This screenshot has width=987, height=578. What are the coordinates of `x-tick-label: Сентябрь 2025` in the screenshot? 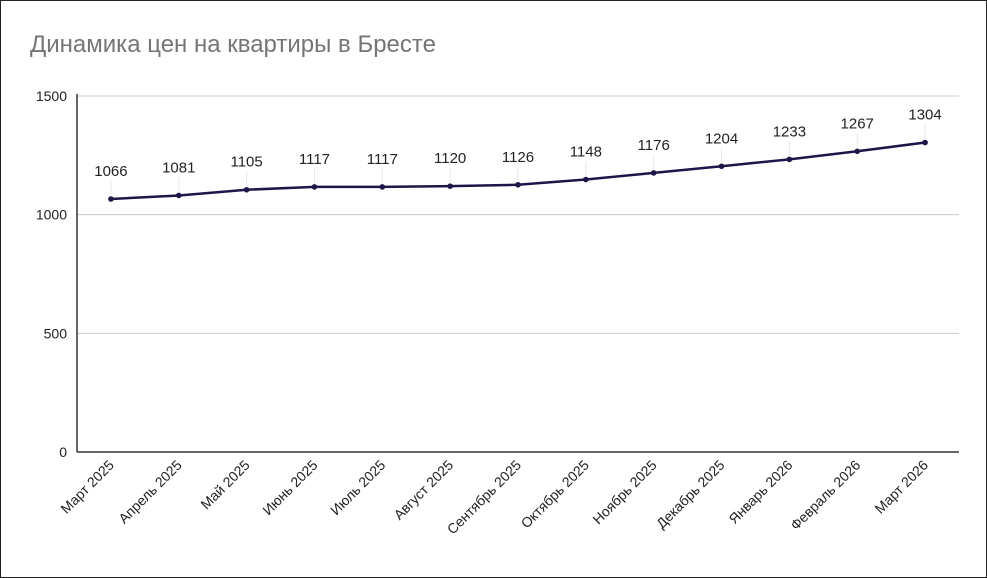 It's located at (484, 497).